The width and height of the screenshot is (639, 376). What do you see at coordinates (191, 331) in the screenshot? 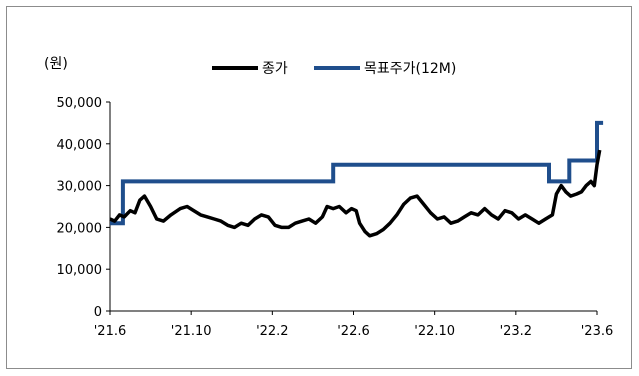
I see `x-tick-label: '21.10` at bounding box center [191, 331].